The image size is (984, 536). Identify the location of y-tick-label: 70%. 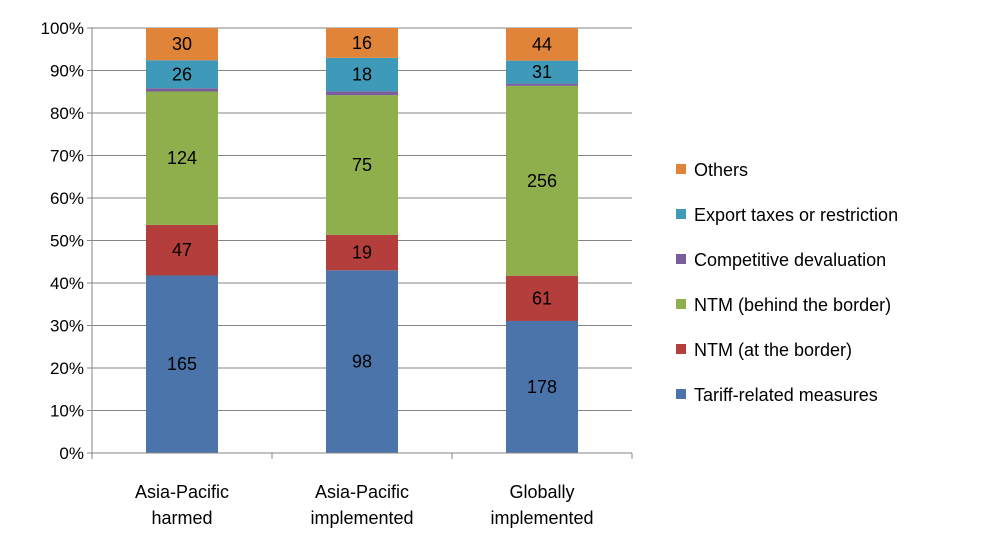
(67, 156).